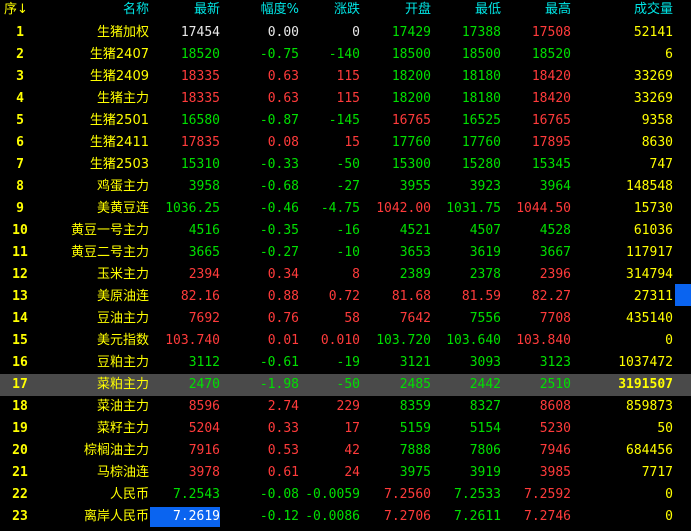 The image size is (691, 531). I want to click on cell-high: 7708, so click(555, 318).